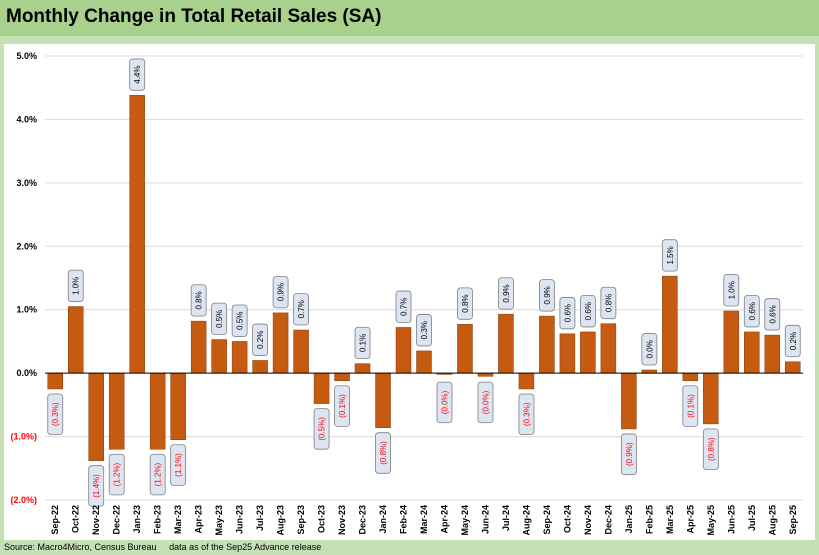 This screenshot has width=819, height=555. I want to click on x-tick-label: Sep-25, so click(793, 520).